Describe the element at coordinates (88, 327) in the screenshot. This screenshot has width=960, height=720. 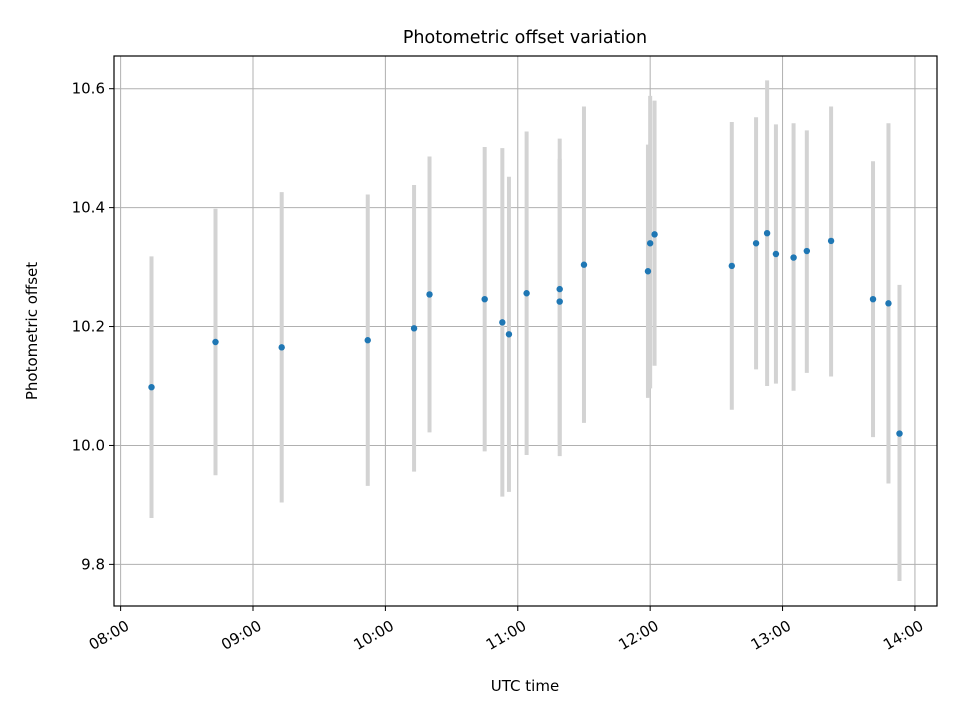
I see `y-tick-label: 10.2` at that location.